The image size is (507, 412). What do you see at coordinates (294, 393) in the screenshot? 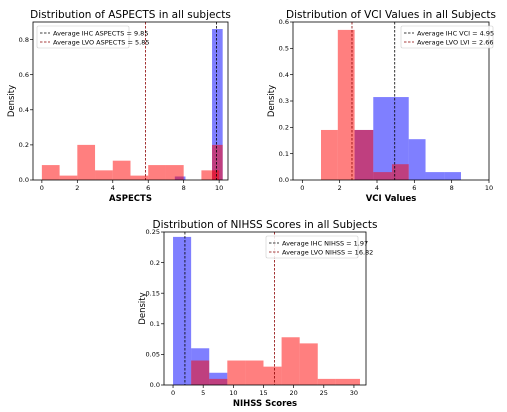
I see `x-tick-label: 20` at bounding box center [294, 393].